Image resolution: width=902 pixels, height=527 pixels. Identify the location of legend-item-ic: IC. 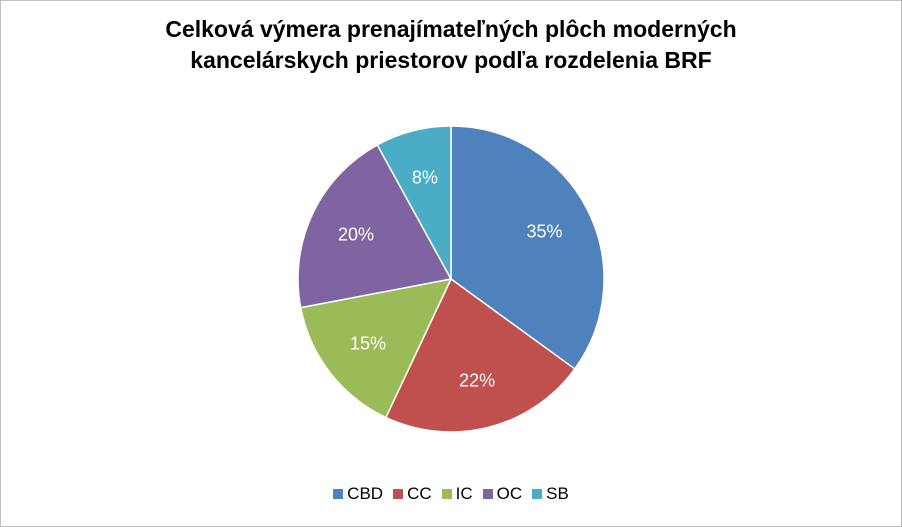
(457, 494).